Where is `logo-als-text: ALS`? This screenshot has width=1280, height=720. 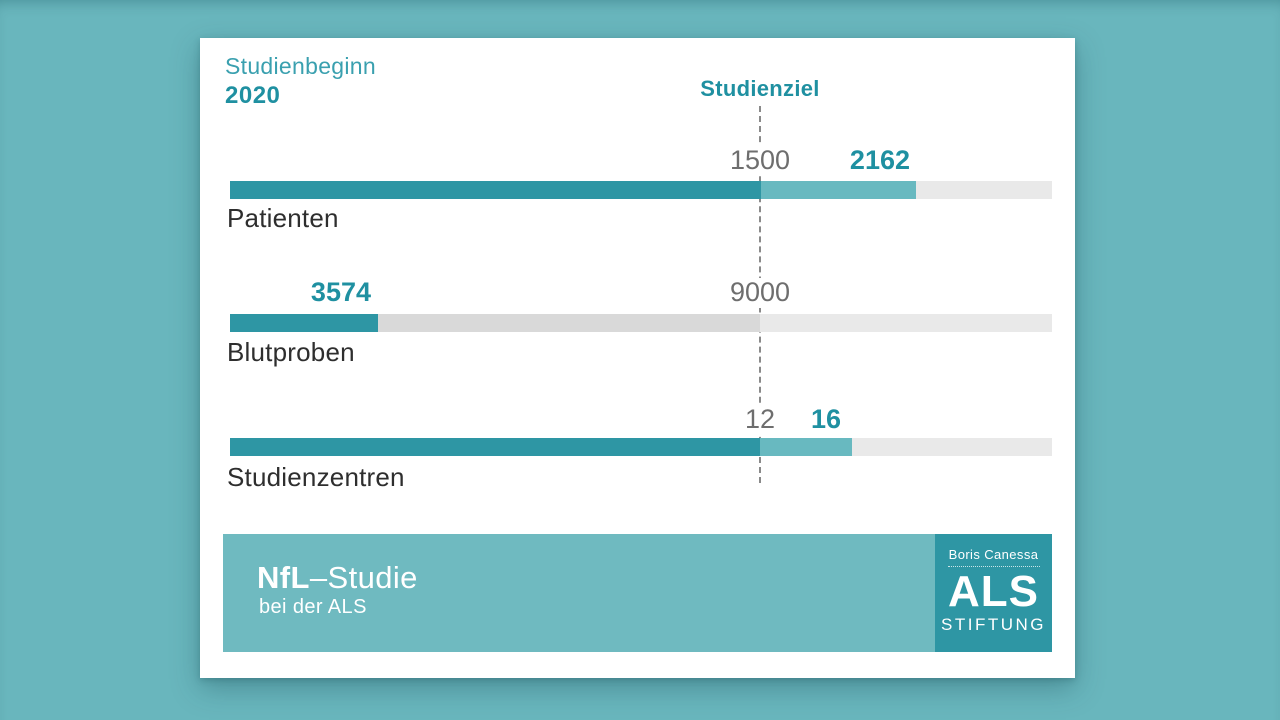
logo-als-text: ALS is located at coordinates (993, 591).